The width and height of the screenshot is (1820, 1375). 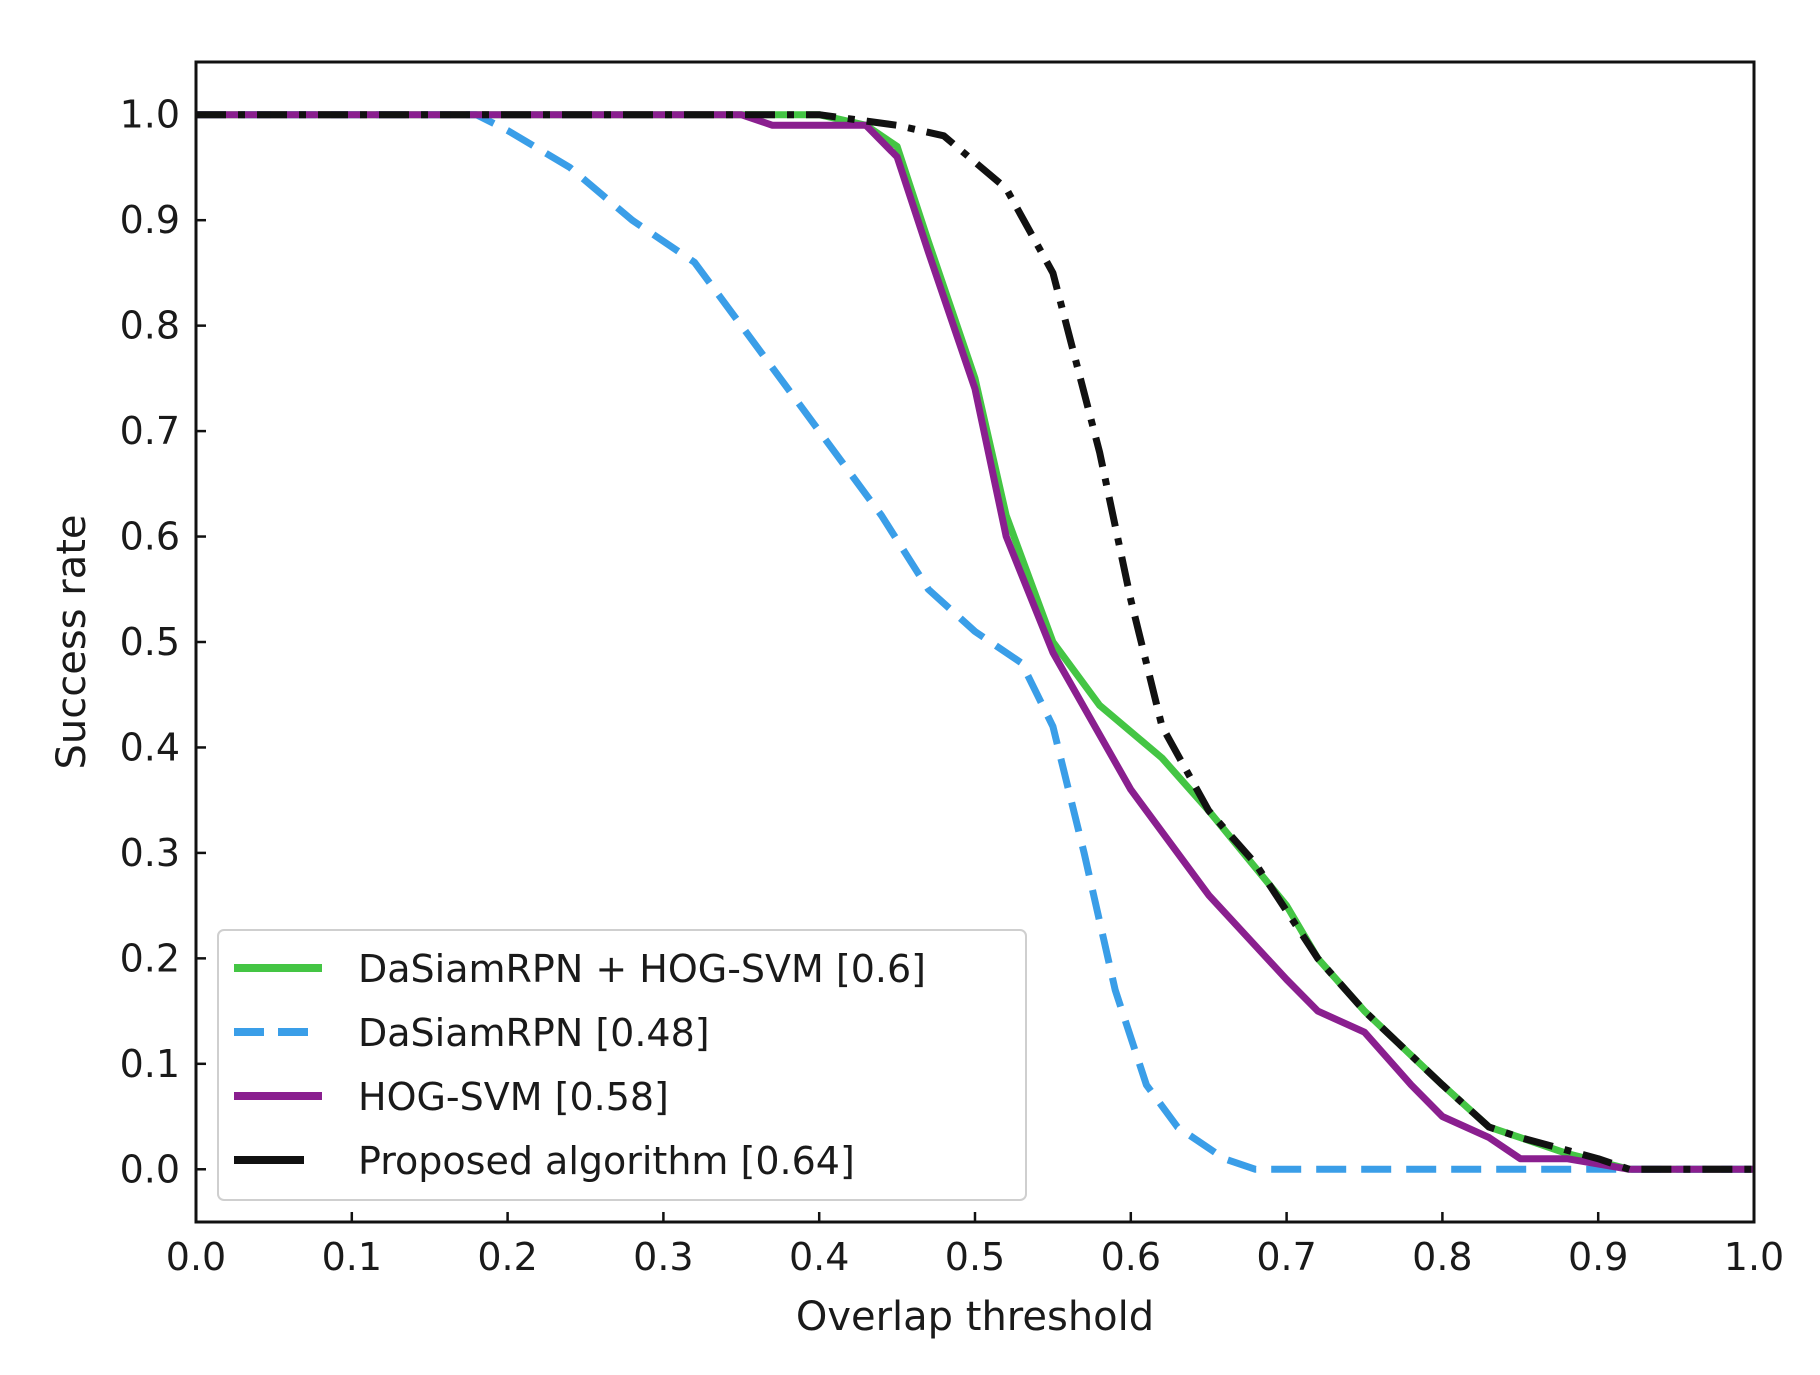 I want to click on y-tick-label: 0.8, so click(x=150, y=326).